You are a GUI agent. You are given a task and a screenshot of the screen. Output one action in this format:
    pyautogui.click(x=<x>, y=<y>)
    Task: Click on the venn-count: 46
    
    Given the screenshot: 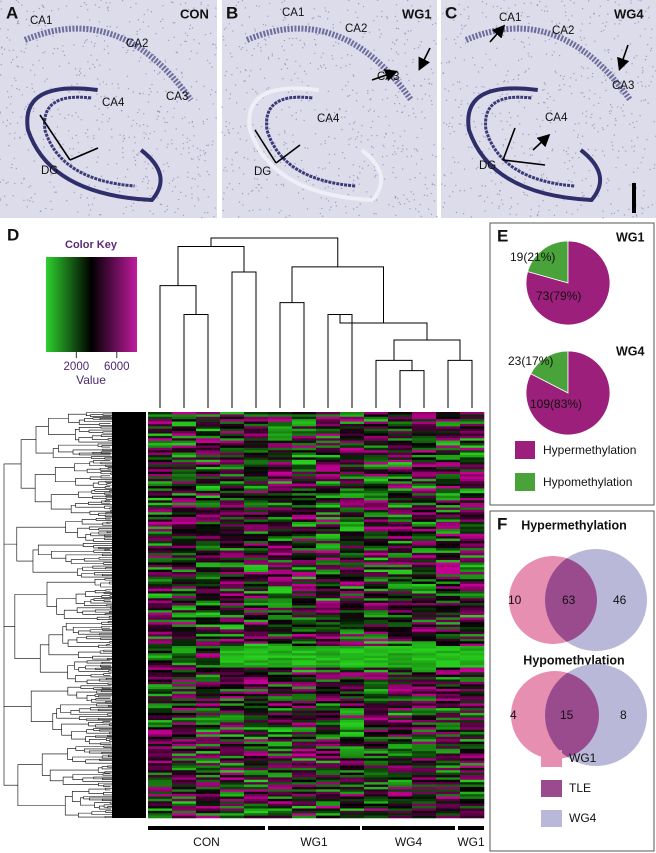 What is the action you would take?
    pyautogui.click(x=620, y=600)
    